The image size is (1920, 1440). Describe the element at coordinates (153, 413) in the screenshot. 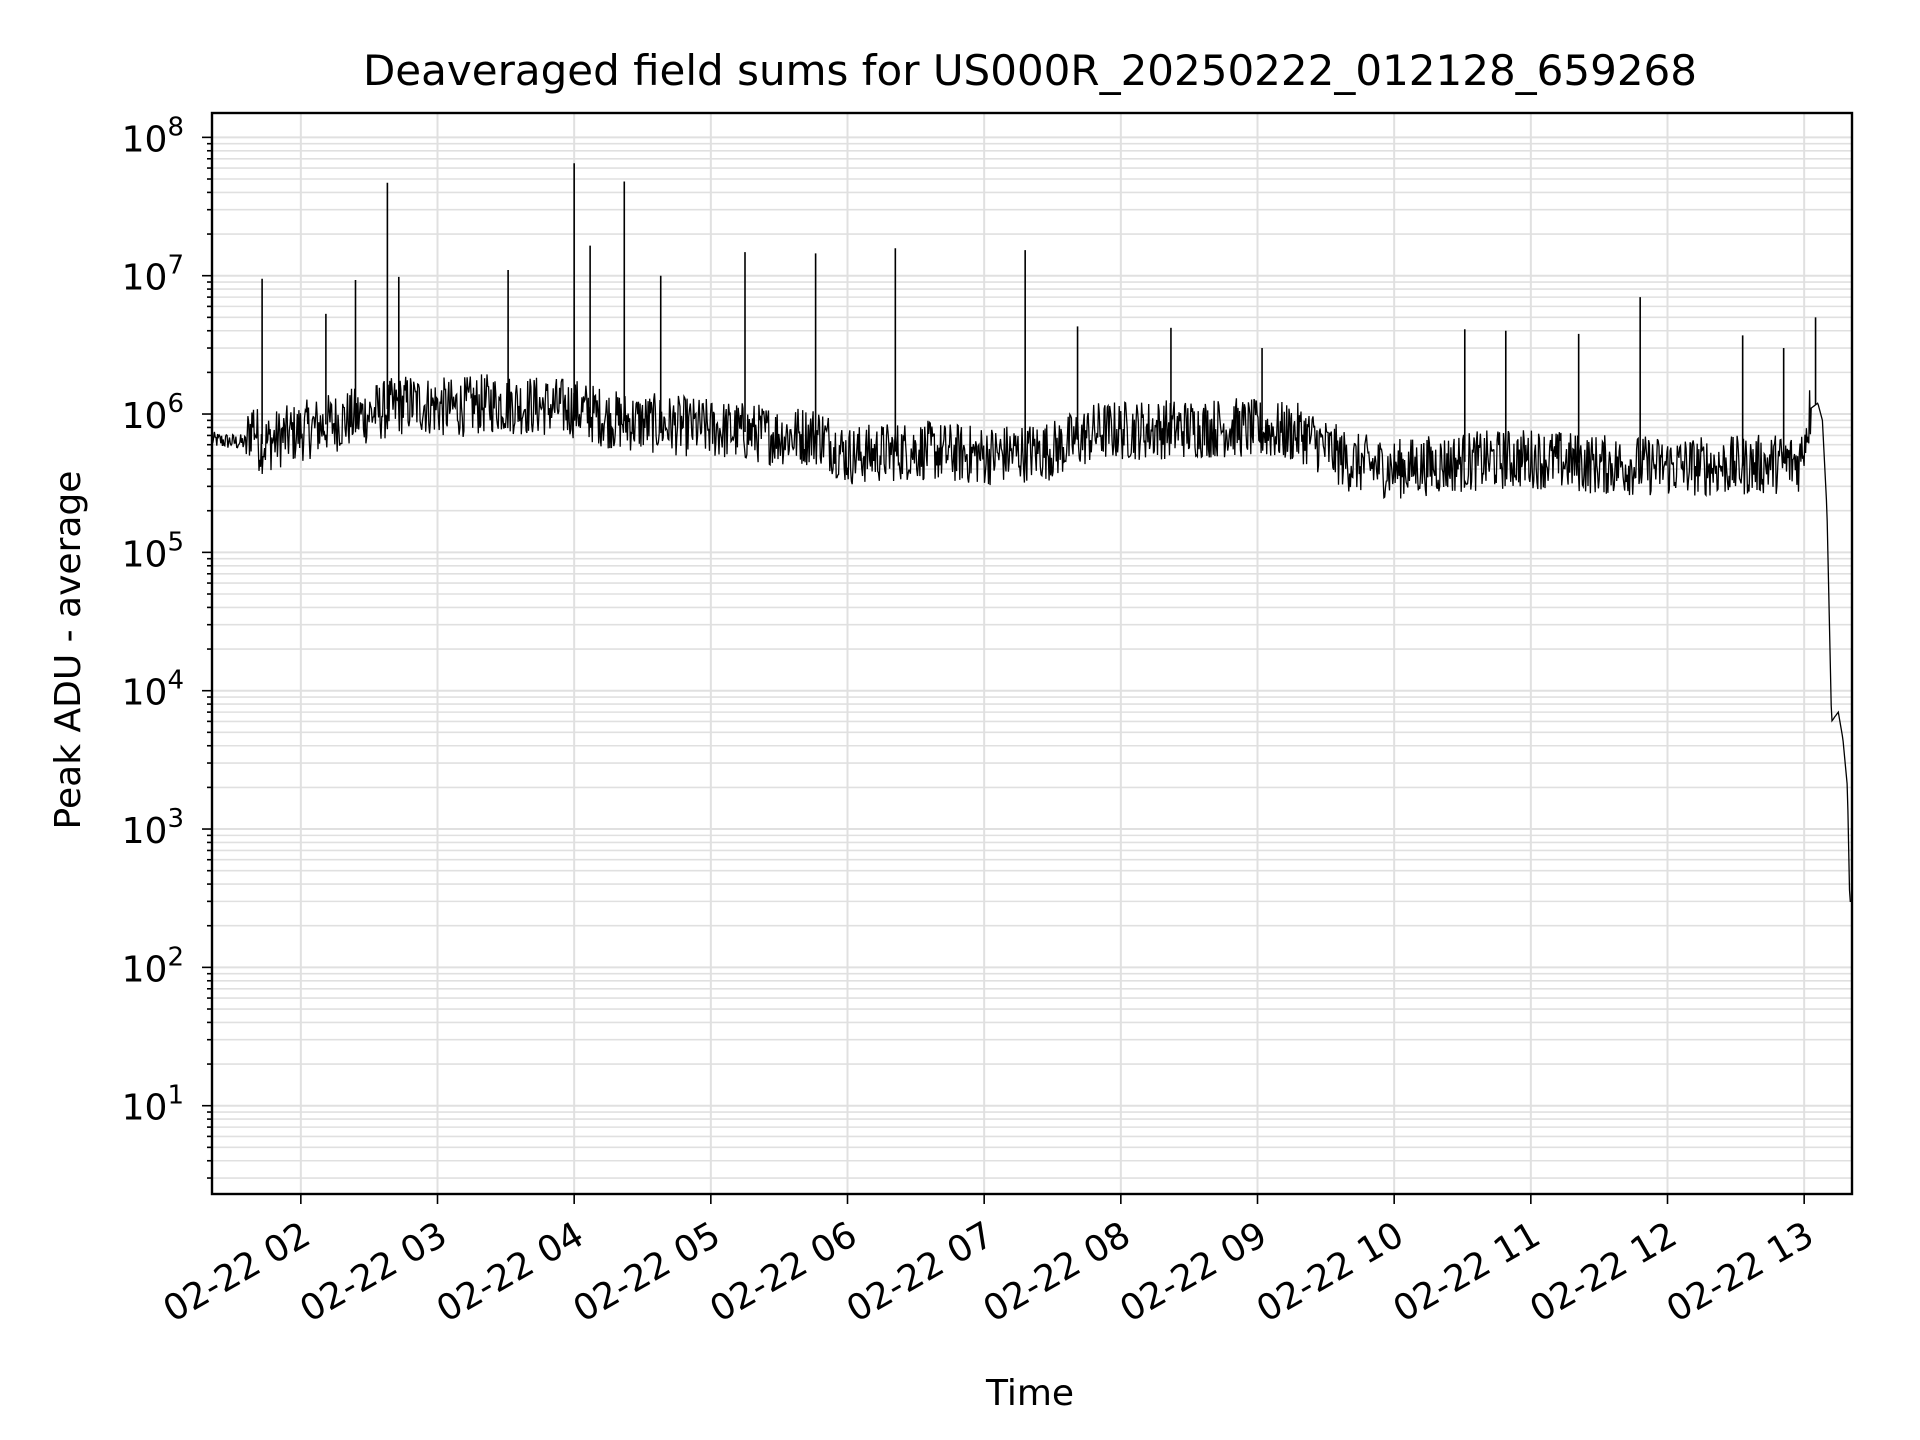

I see `y-tick-label: 10⁶` at that location.